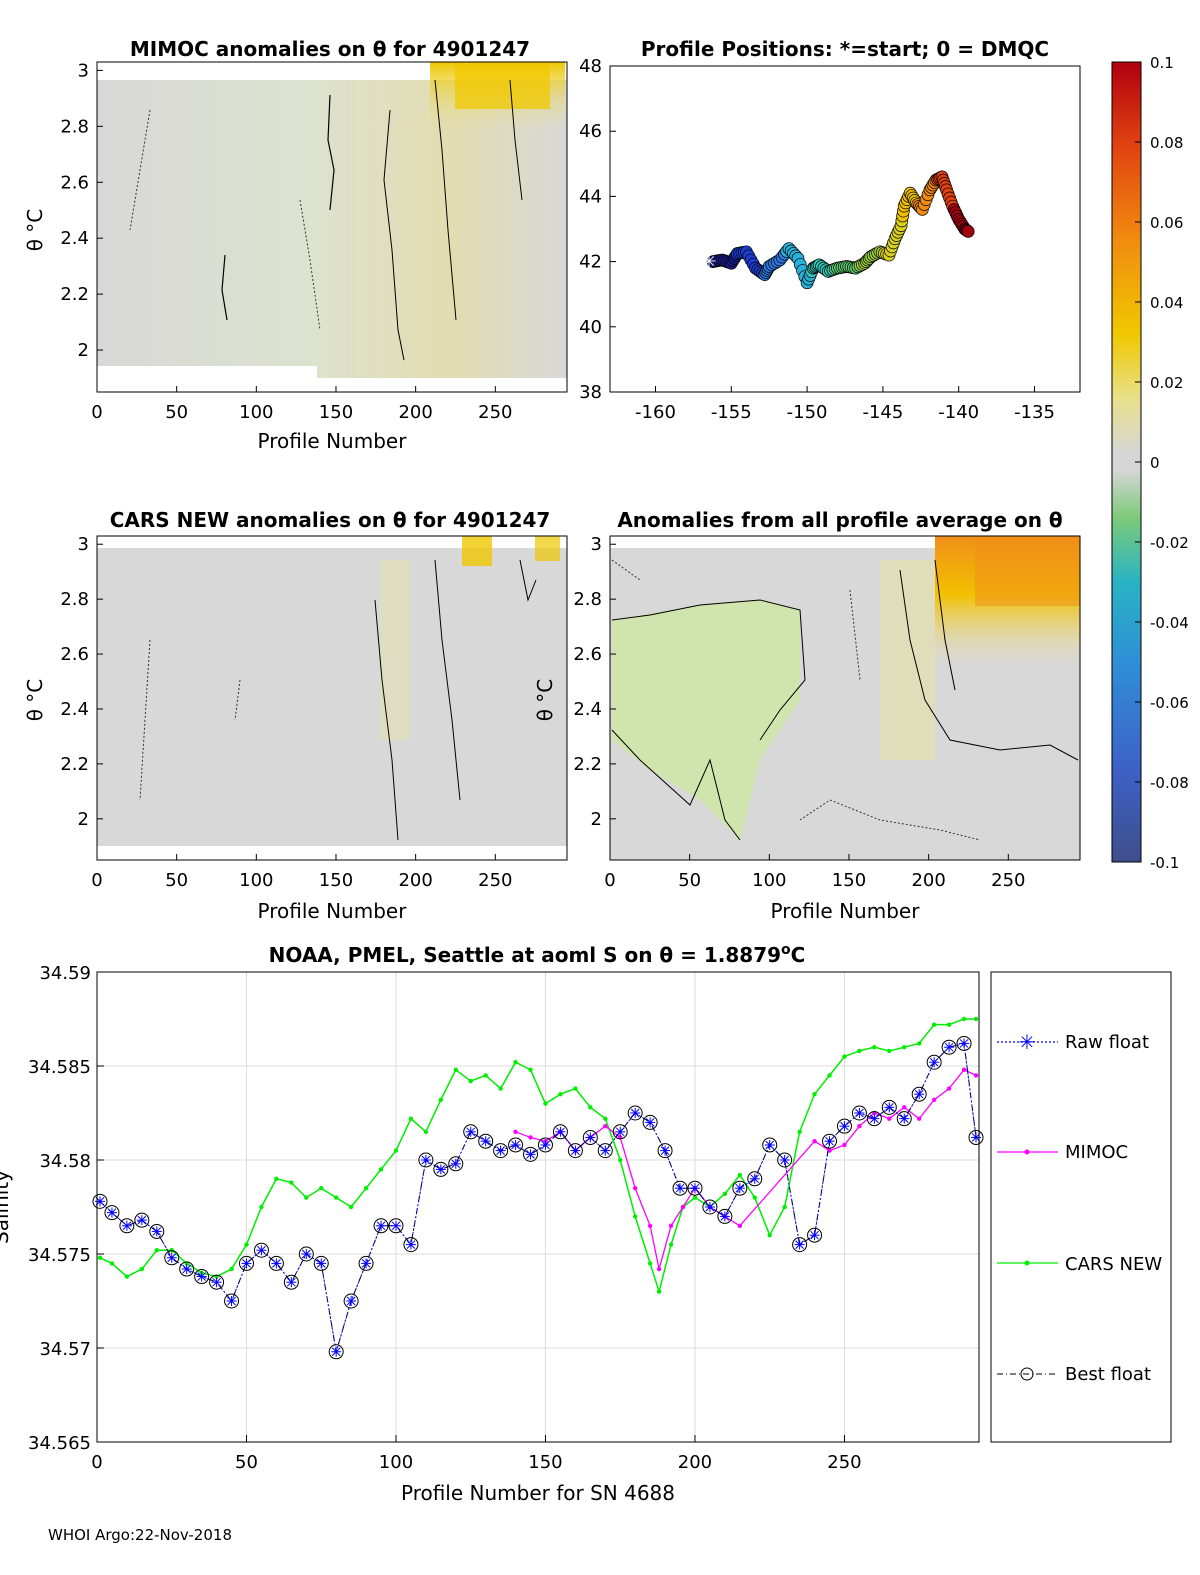 This screenshot has width=1200, height=1575. I want to click on colorbar-tick-label: -0.06, so click(1169, 703).